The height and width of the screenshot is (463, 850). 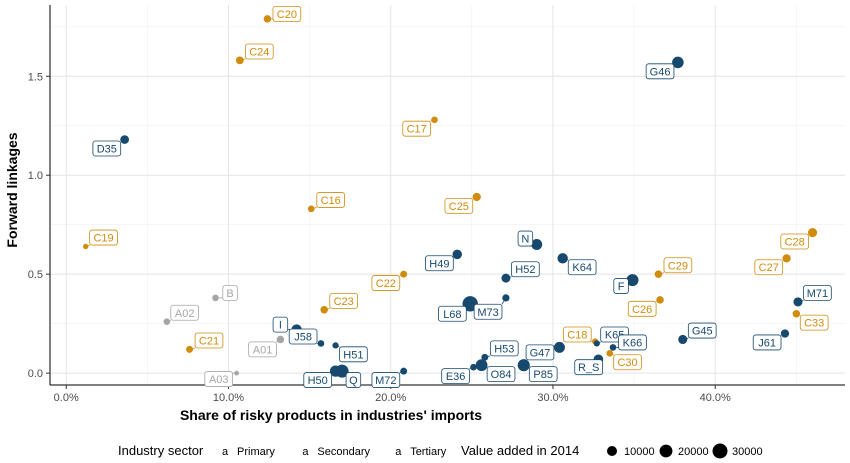 I want to click on label-box-c33, so click(x=814, y=322).